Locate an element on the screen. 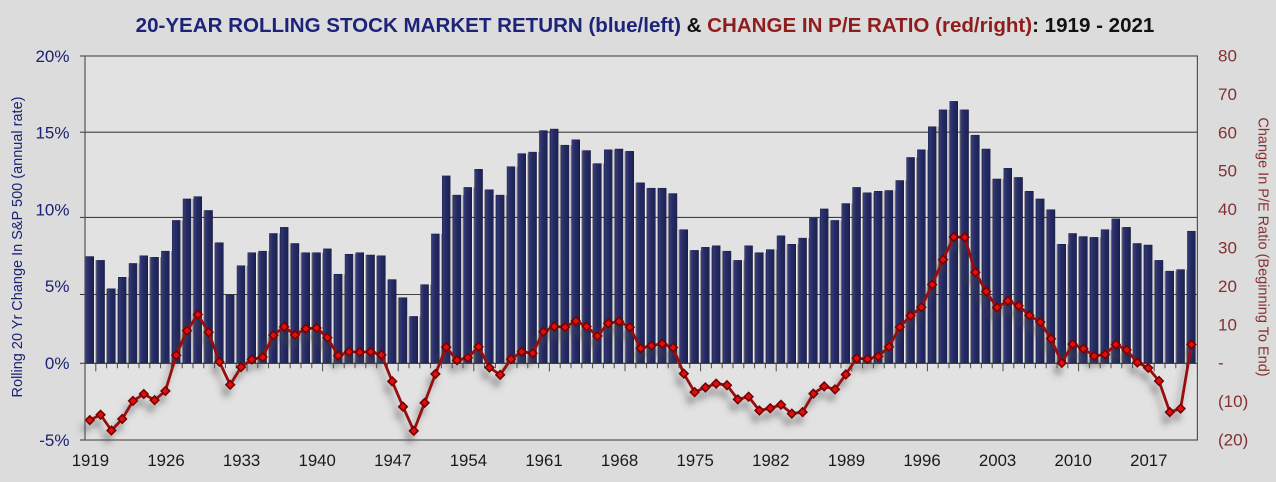 Image resolution: width=1276 pixels, height=482 pixels. svg-text: 1926 is located at coordinates (165, 460).